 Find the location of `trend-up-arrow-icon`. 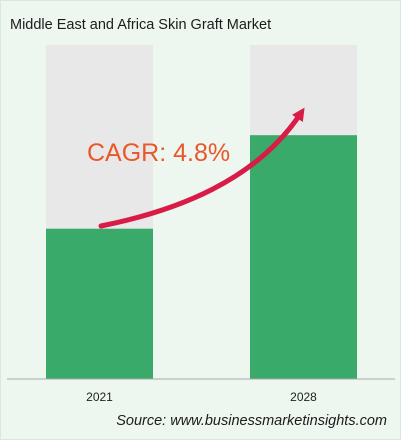

trend-up-arrow-icon is located at coordinates (201, 168).